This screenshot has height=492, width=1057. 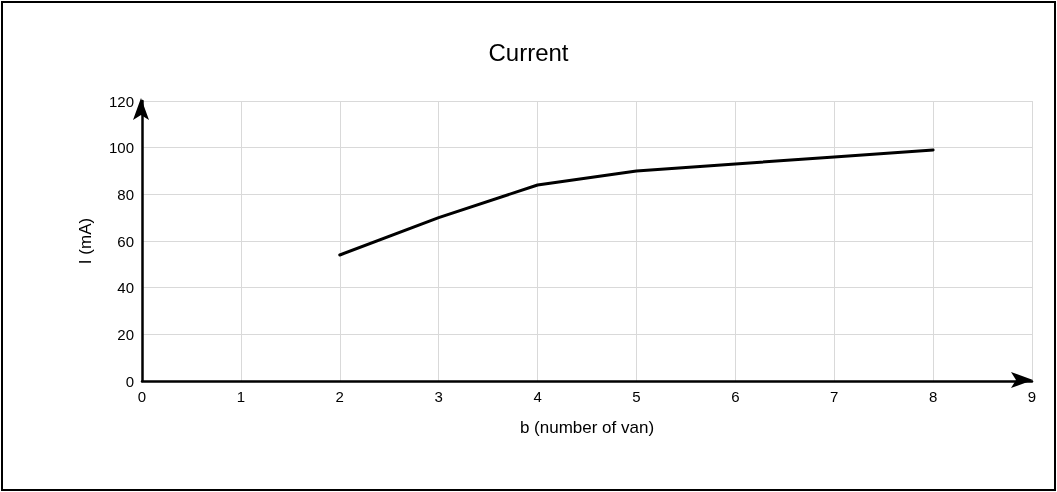 What do you see at coordinates (636, 202) in the screenshot?
I see `line-series` at bounding box center [636, 202].